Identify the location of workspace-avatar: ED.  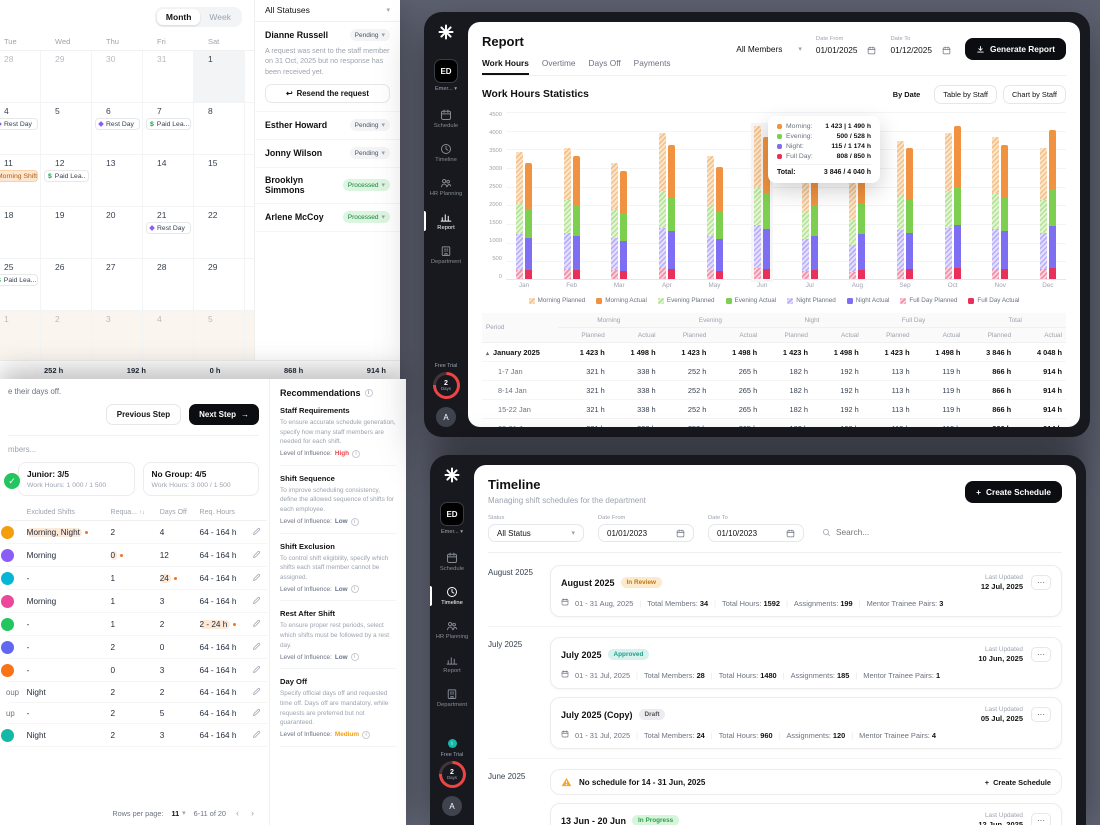
(446, 71).